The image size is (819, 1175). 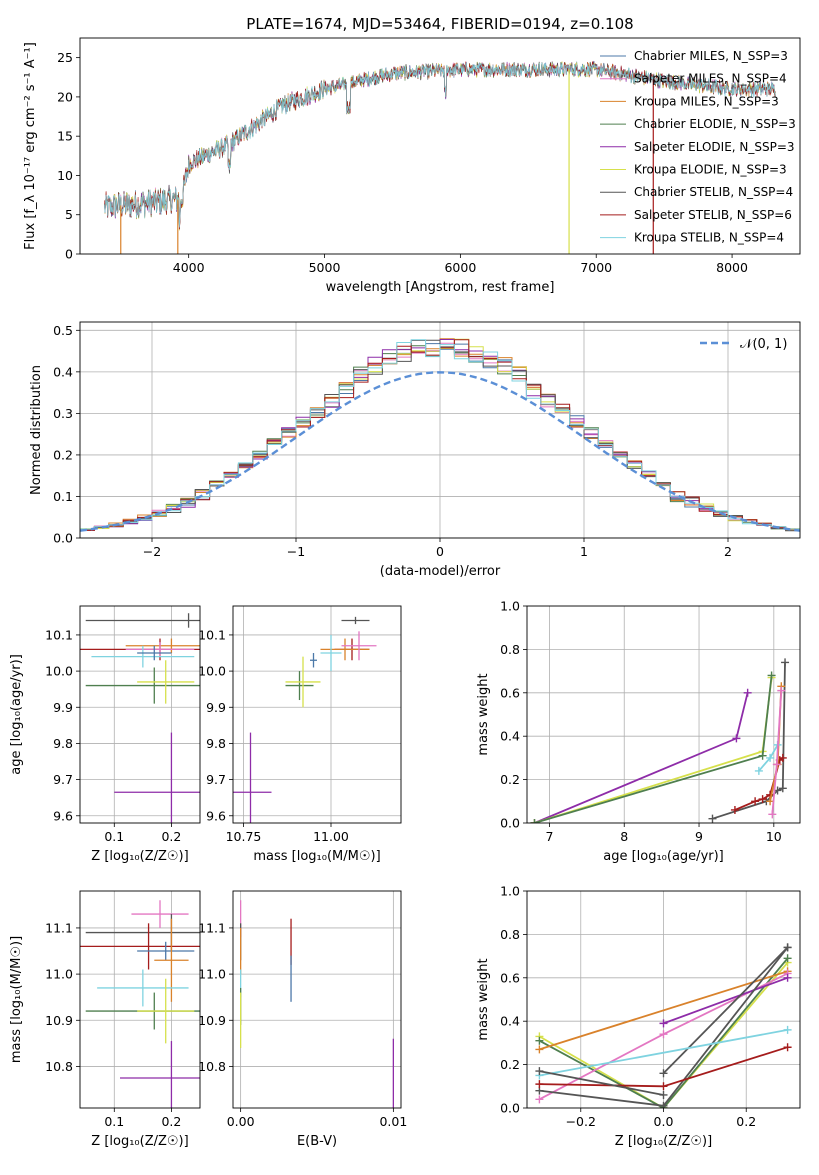 I want to click on spectrum-line-kroupa_stelib, so click(x=440, y=145).